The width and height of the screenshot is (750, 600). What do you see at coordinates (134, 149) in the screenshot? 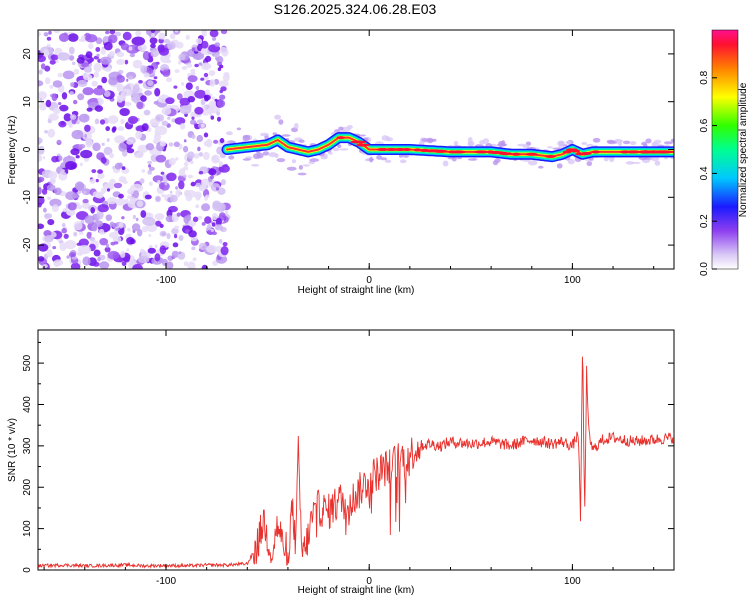
I see `spectrogram-noise-region` at bounding box center [134, 149].